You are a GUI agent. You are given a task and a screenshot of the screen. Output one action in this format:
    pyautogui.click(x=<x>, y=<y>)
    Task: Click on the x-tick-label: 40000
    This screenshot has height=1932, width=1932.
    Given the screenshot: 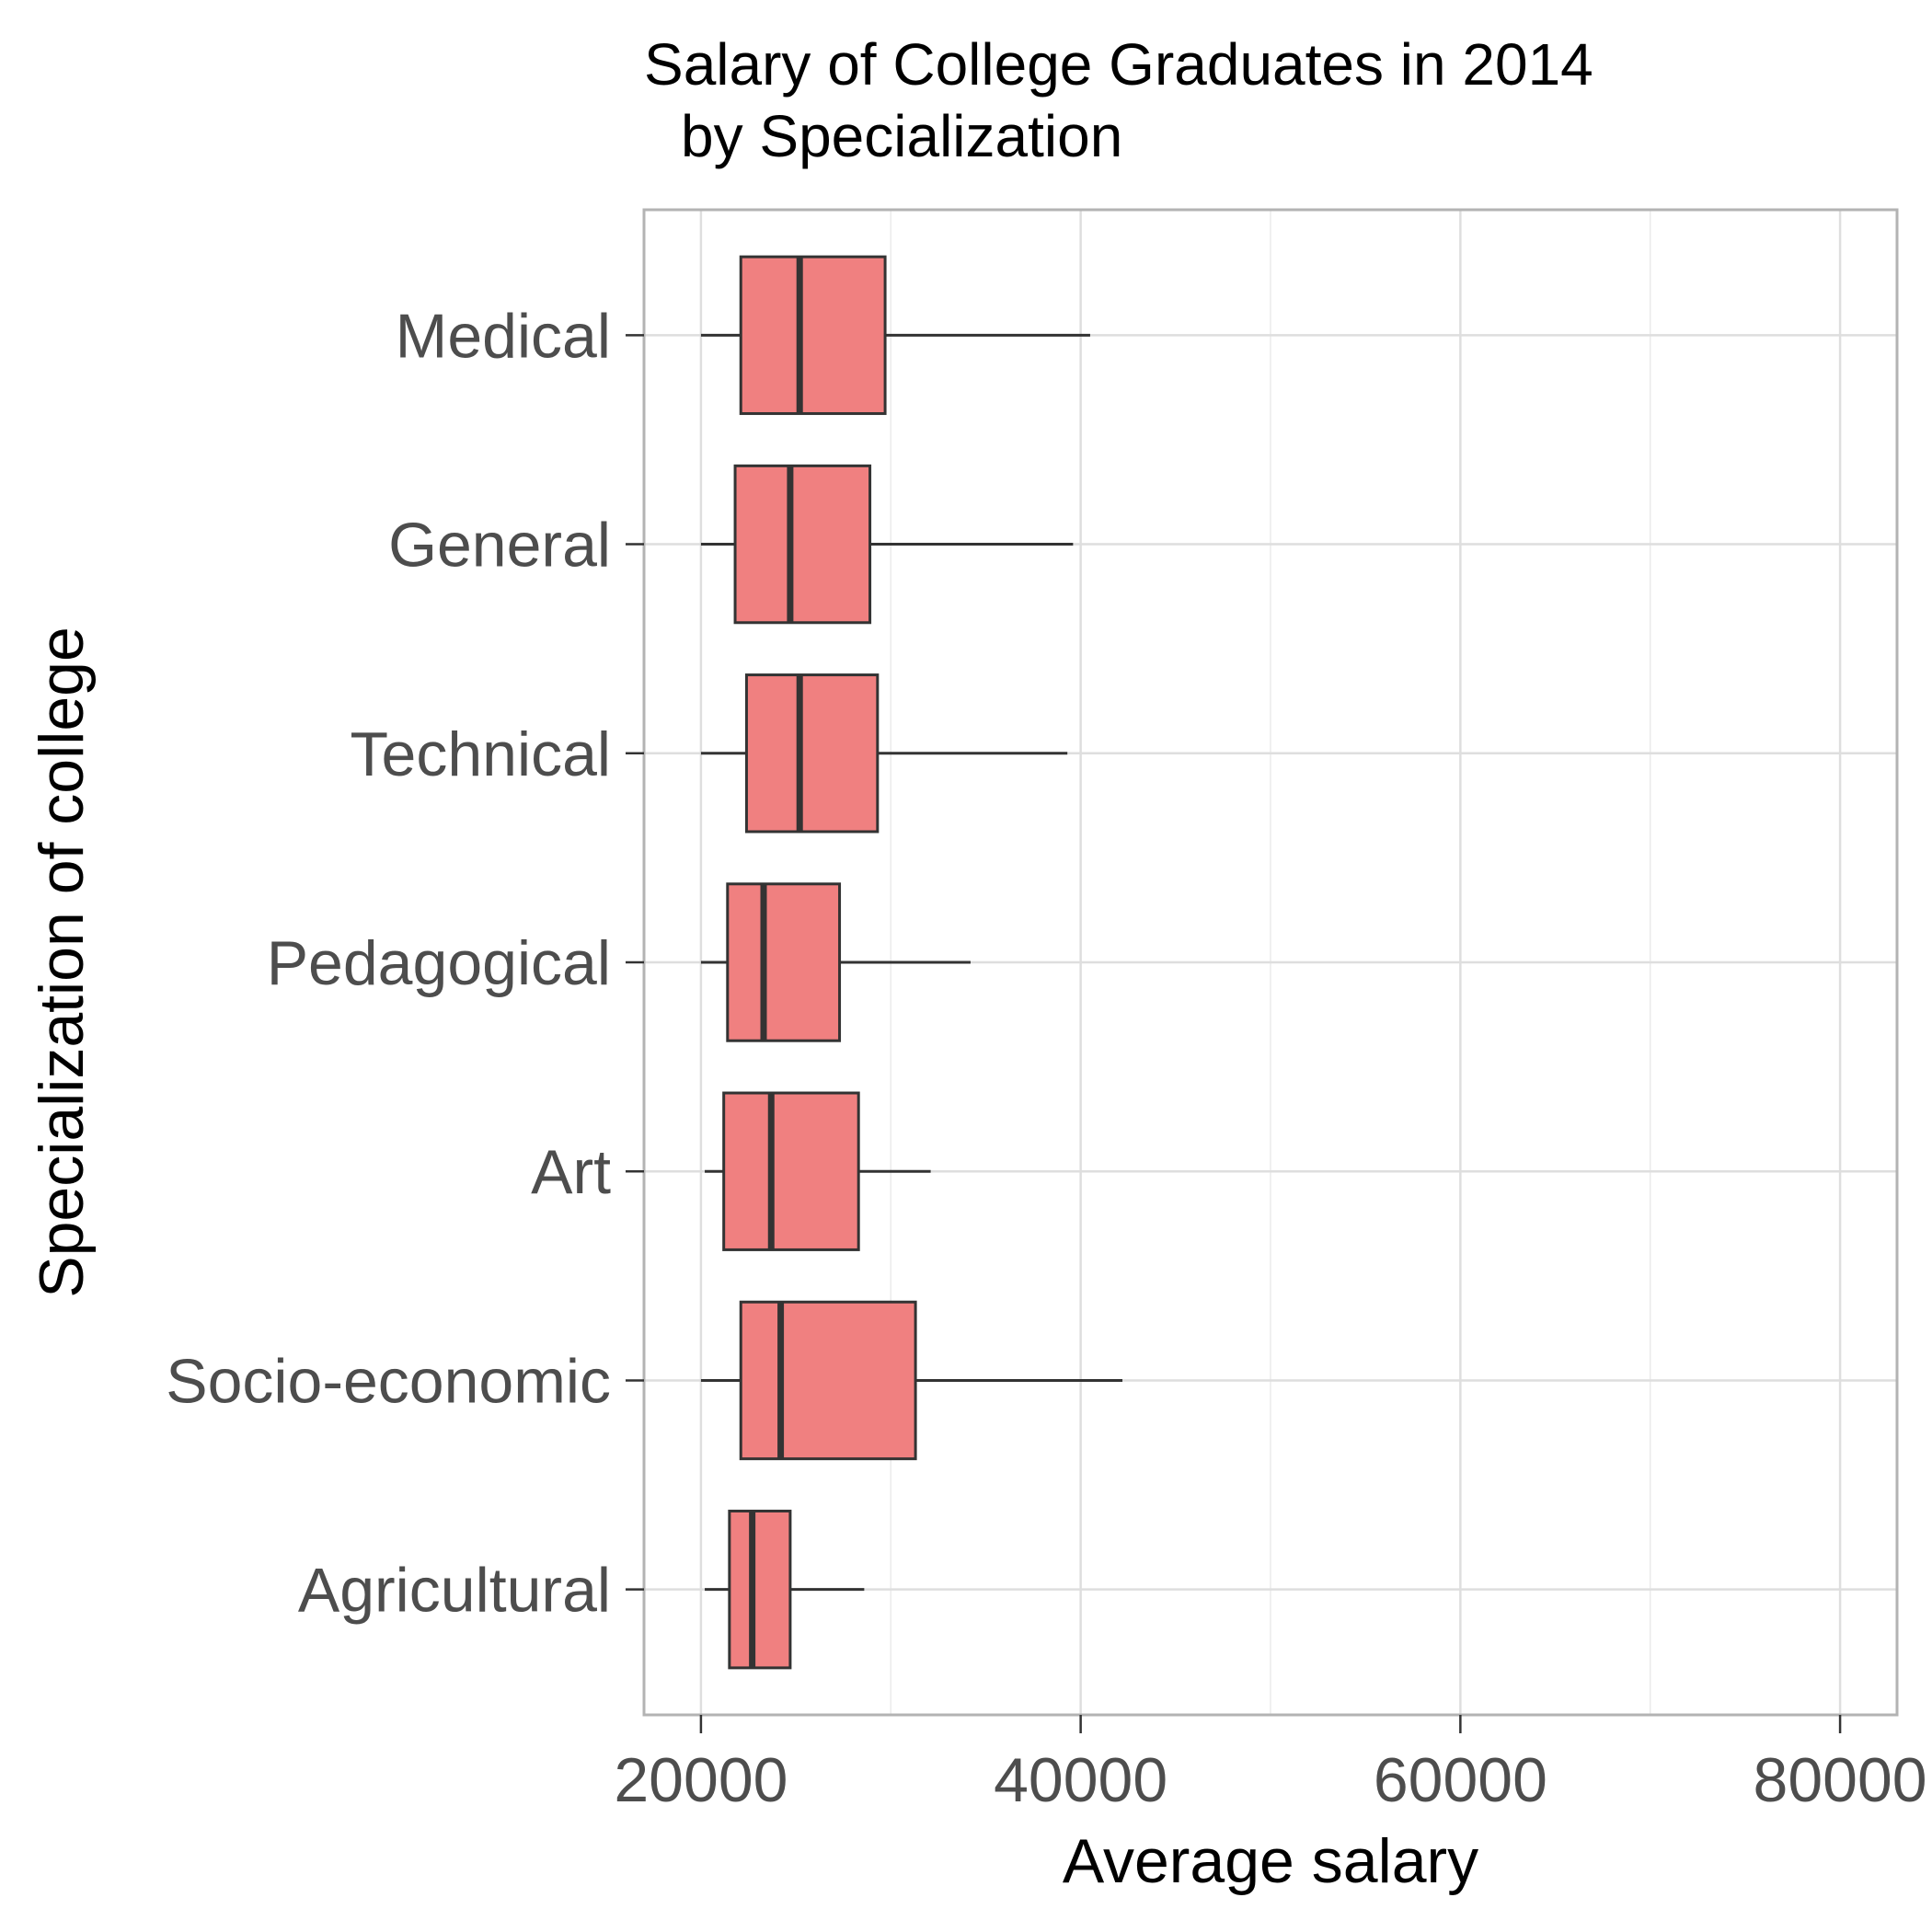 What is the action you would take?
    pyautogui.click(x=1080, y=1780)
    